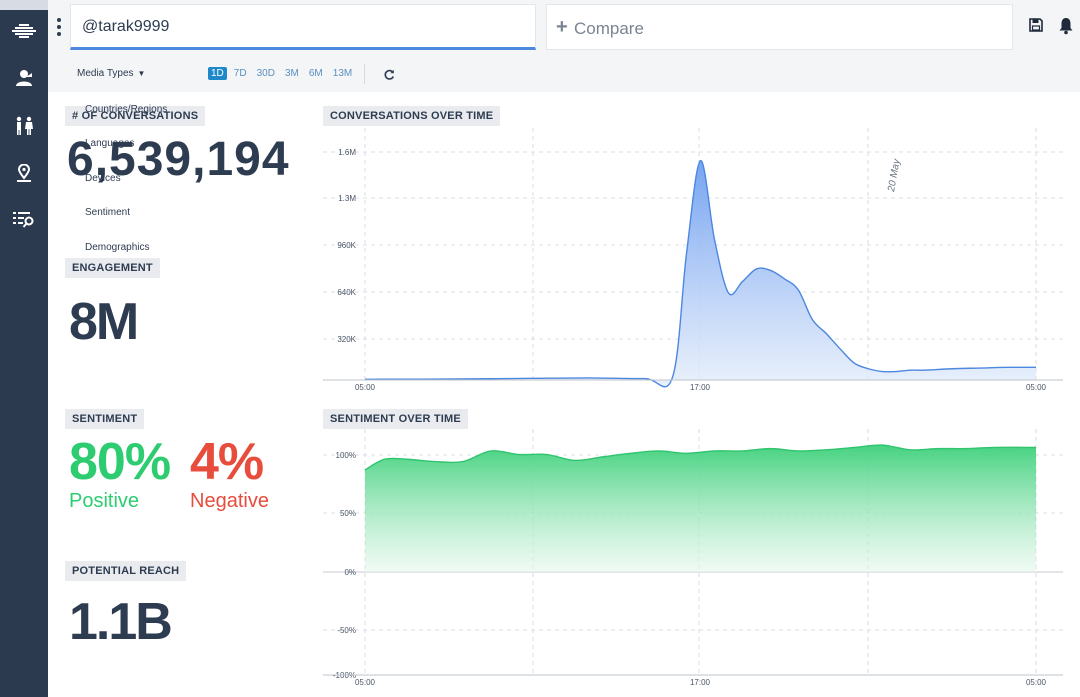  What do you see at coordinates (126, 571) in the screenshot?
I see `potential-reach-label: POTENTIAL REACH` at bounding box center [126, 571].